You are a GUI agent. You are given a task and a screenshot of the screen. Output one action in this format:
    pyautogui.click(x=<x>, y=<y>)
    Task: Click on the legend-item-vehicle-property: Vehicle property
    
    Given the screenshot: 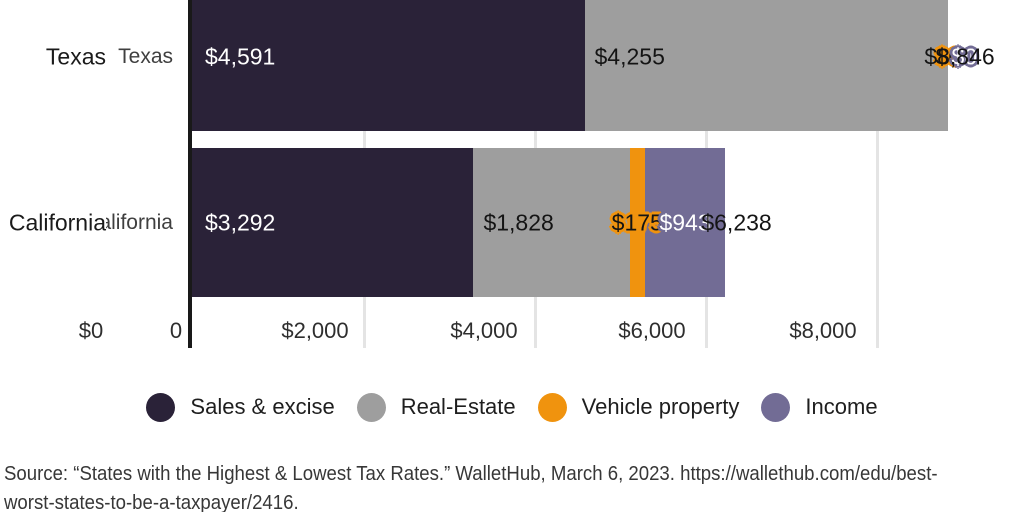 What is the action you would take?
    pyautogui.click(x=638, y=407)
    